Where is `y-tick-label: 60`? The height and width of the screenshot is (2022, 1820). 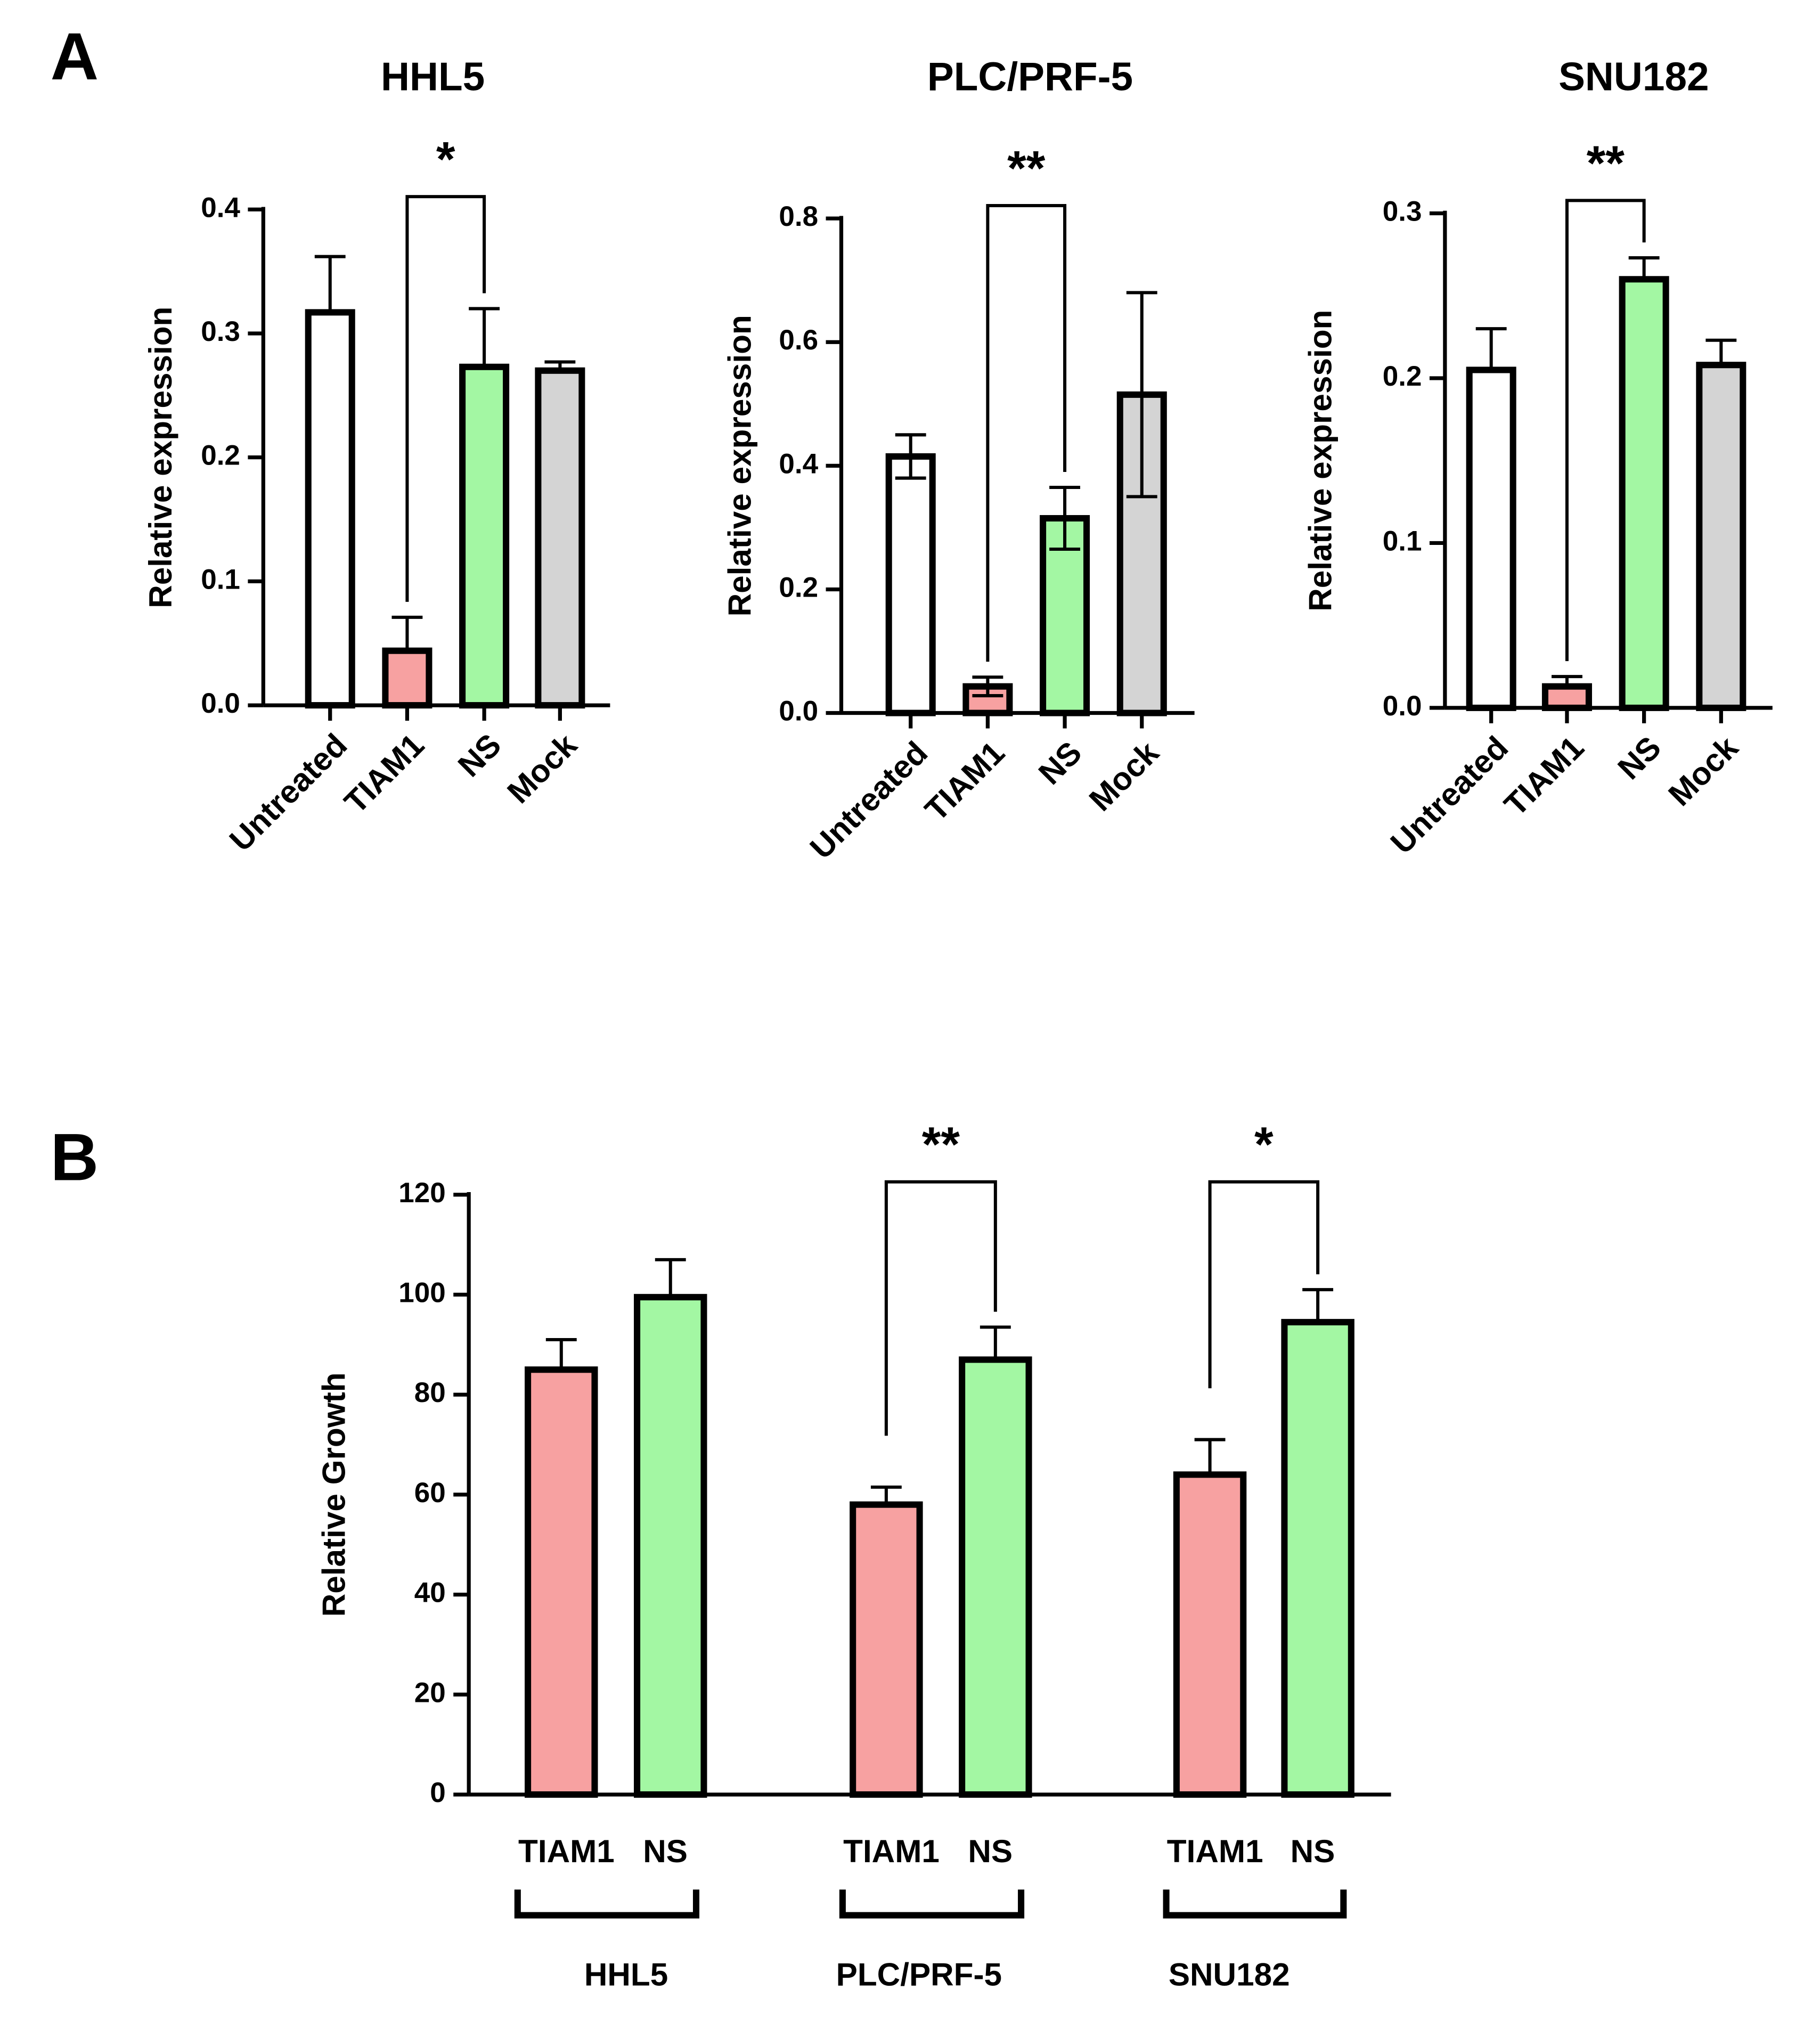
y-tick-label: 60 is located at coordinates (430, 1493).